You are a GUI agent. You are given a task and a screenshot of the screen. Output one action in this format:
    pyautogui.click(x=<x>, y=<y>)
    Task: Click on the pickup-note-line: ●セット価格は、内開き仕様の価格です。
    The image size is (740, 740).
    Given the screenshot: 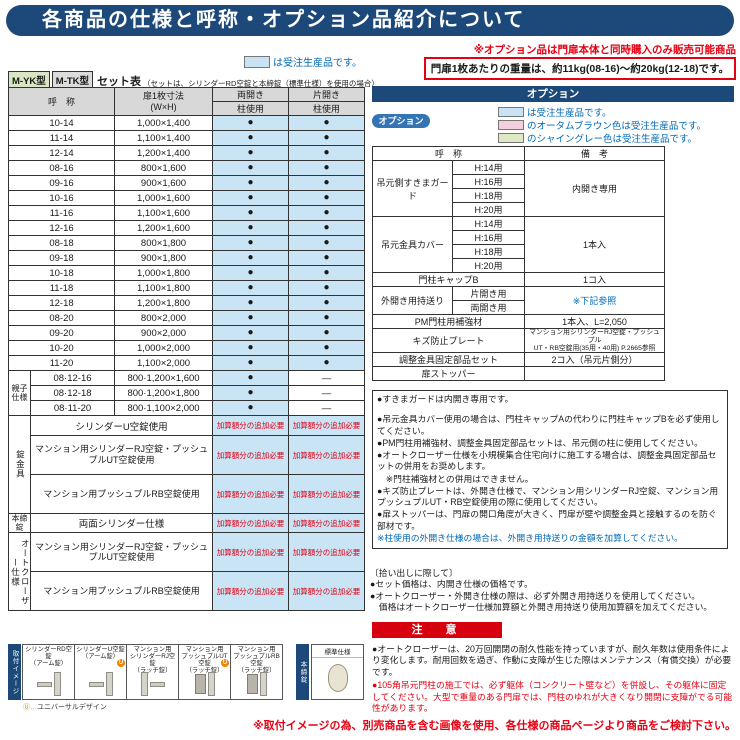 What is the action you would take?
    pyautogui.click(x=451, y=584)
    